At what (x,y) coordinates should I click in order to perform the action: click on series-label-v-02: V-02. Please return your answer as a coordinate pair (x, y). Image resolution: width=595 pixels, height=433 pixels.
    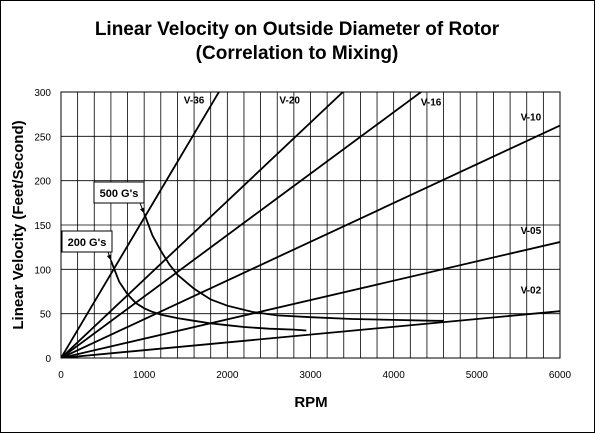
    Looking at the image, I should click on (531, 290).